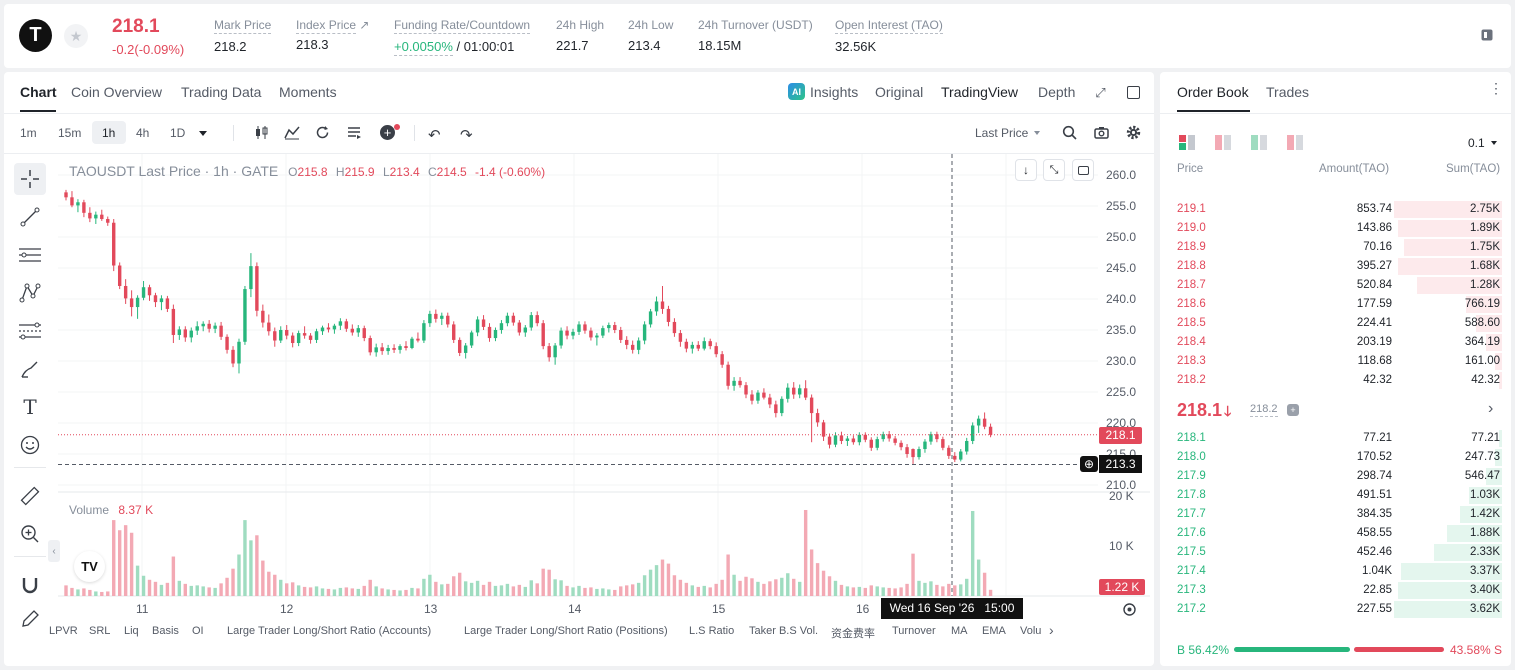 The height and width of the screenshot is (670, 1515). I want to click on window-icon, so click(1133, 92).